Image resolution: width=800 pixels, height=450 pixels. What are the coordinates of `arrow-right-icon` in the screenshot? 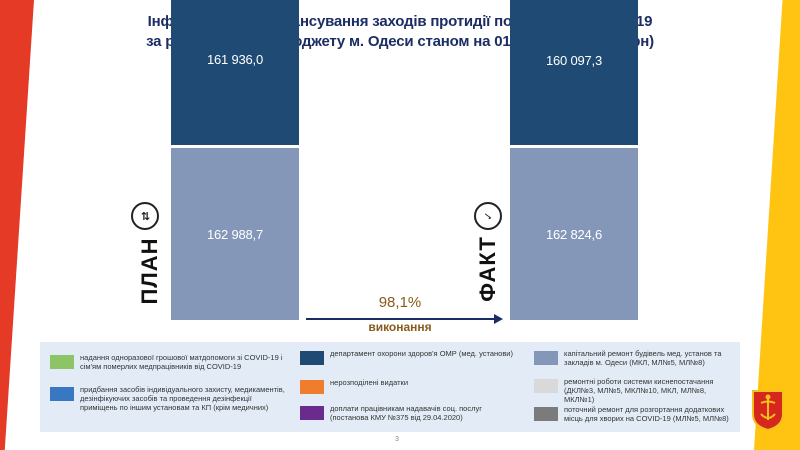 It's located at (498, 319).